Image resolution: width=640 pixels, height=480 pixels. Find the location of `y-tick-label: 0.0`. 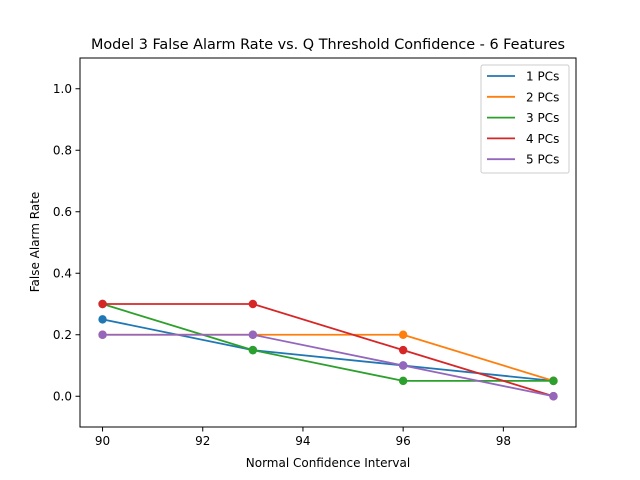

y-tick-label: 0.0 is located at coordinates (62, 396).